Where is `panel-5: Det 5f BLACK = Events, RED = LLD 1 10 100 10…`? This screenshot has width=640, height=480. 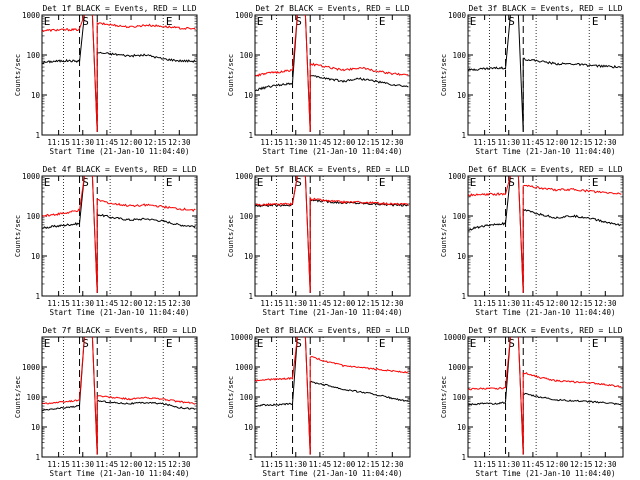 panel-5: Det 5f BLACK = Events, RED = LLD 1 10 100 10… is located at coordinates (319, 241).